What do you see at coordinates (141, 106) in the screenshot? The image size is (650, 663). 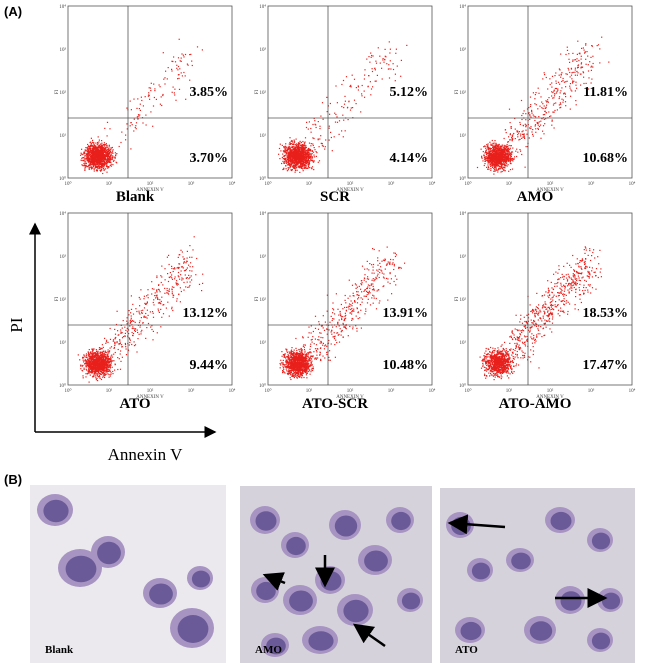 I see `scatter-dots` at bounding box center [141, 106].